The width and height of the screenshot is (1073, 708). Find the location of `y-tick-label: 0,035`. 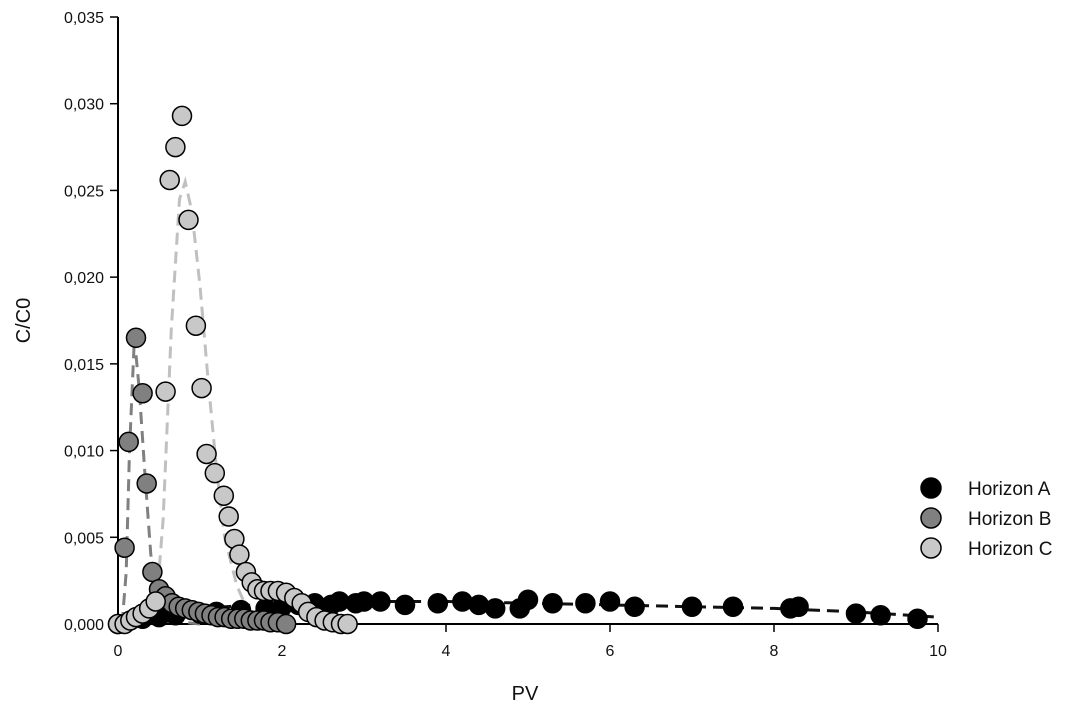

y-tick-label: 0,035 is located at coordinates (84, 18).